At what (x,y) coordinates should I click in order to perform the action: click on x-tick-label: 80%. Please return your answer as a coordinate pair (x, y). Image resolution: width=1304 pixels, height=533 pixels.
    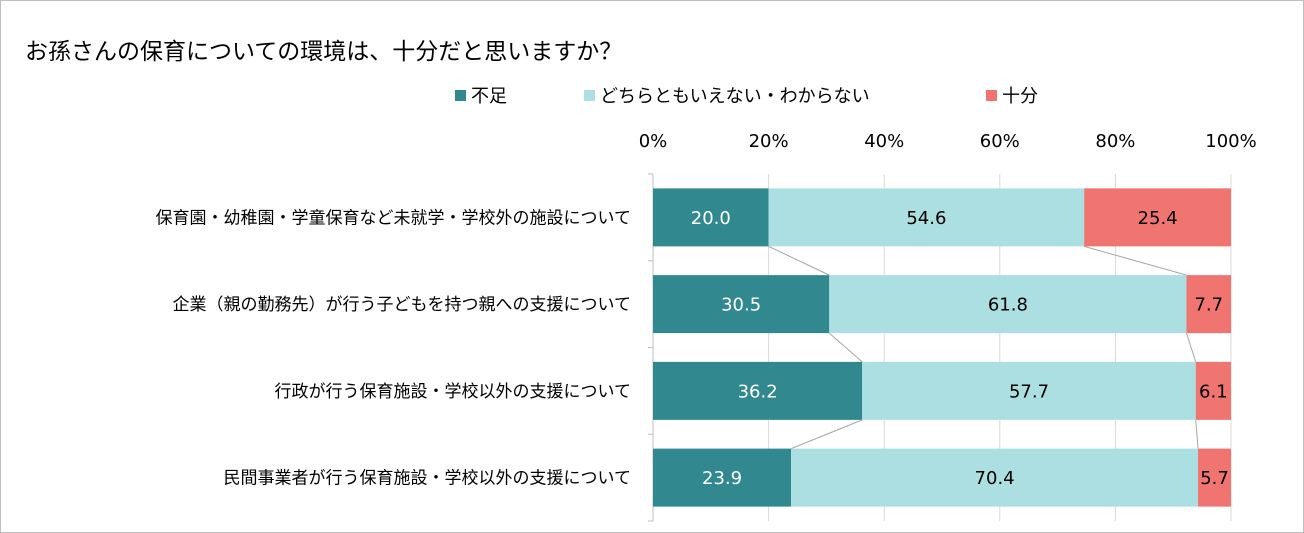
    Looking at the image, I should click on (1115, 141).